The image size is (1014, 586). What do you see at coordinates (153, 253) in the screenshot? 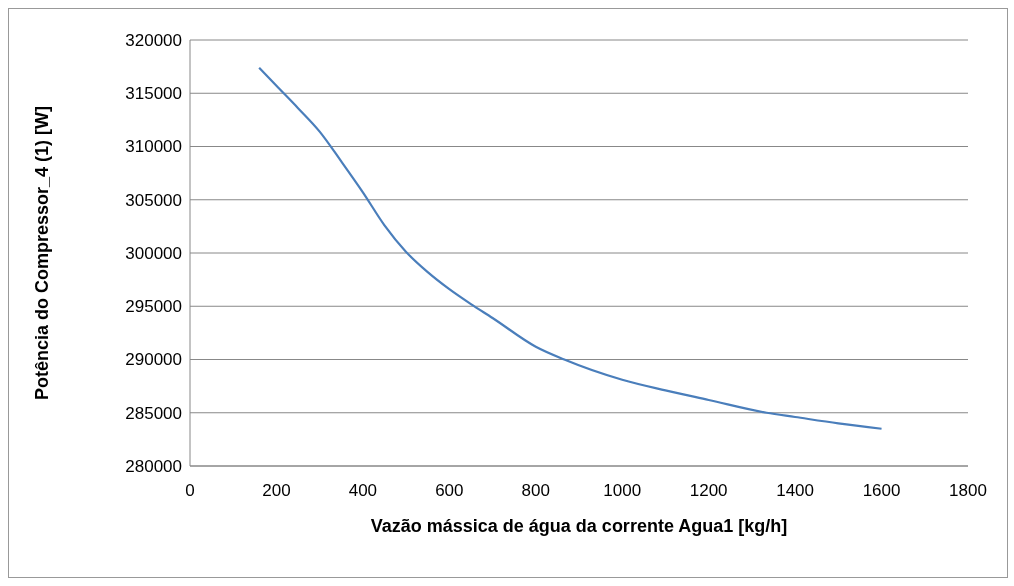
I see `y-tick-label: 300000` at bounding box center [153, 253].